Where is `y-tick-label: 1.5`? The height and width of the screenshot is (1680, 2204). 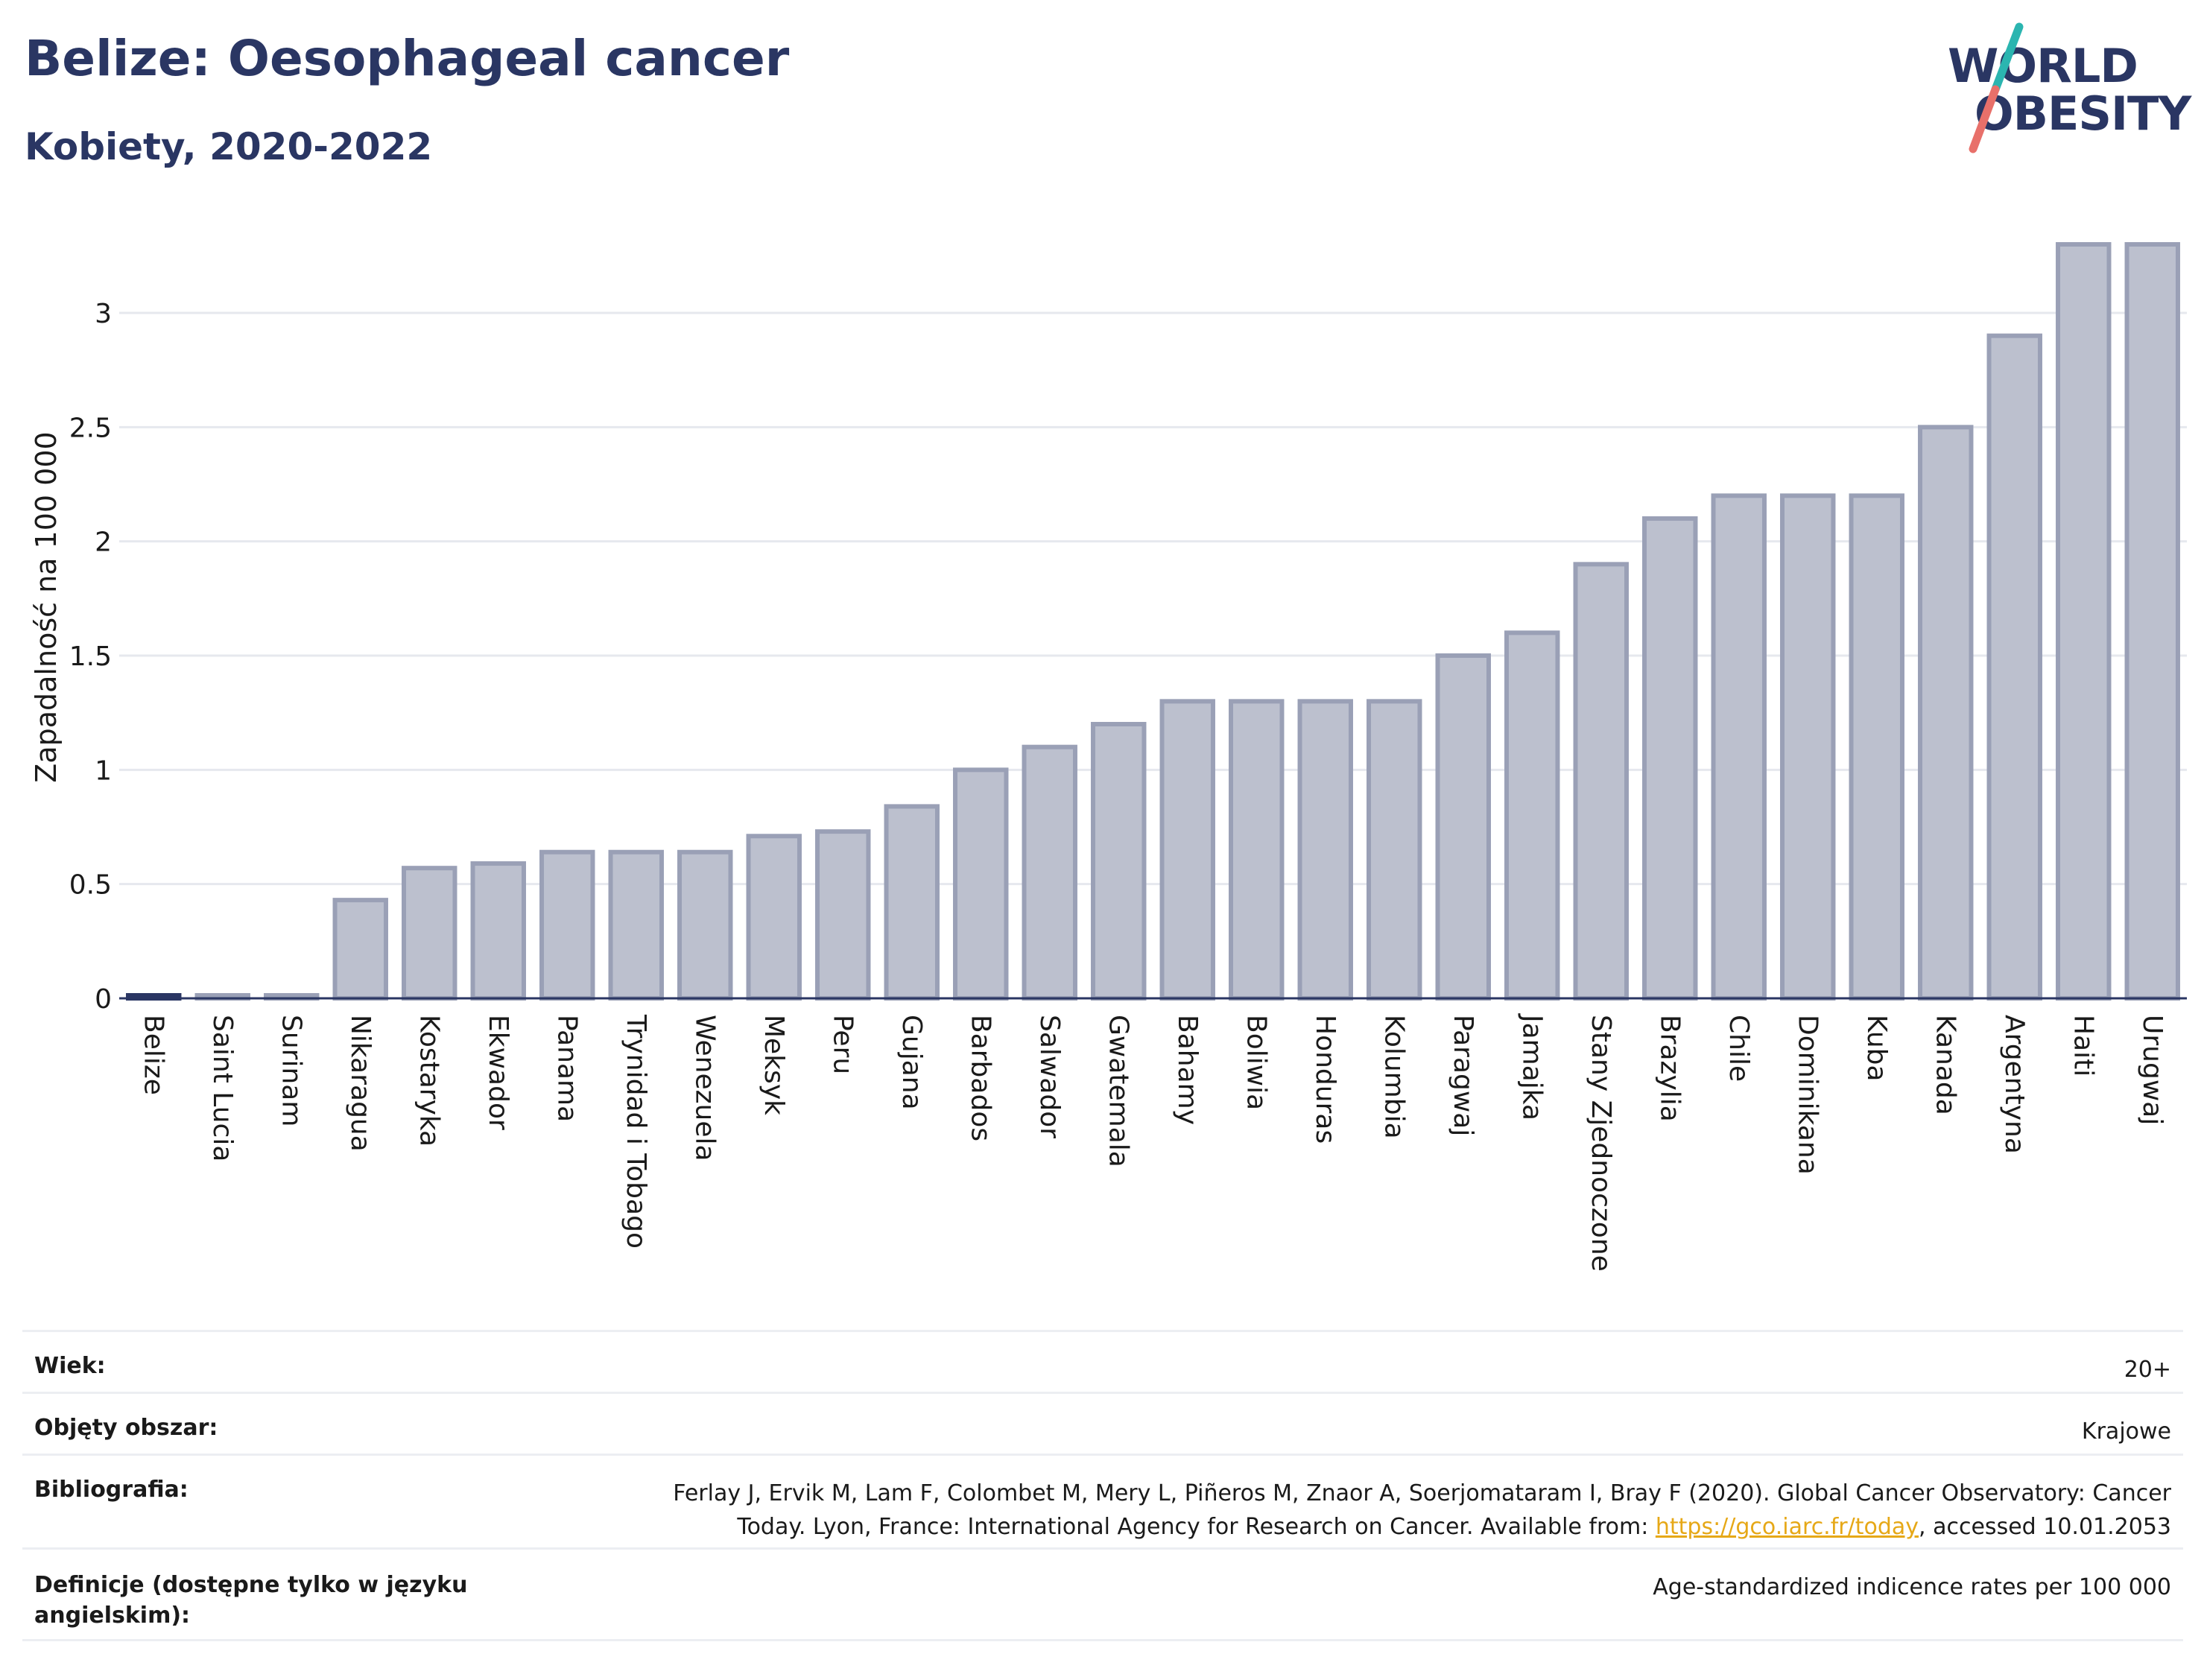 y-tick-label: 1.5 is located at coordinates (90, 656).